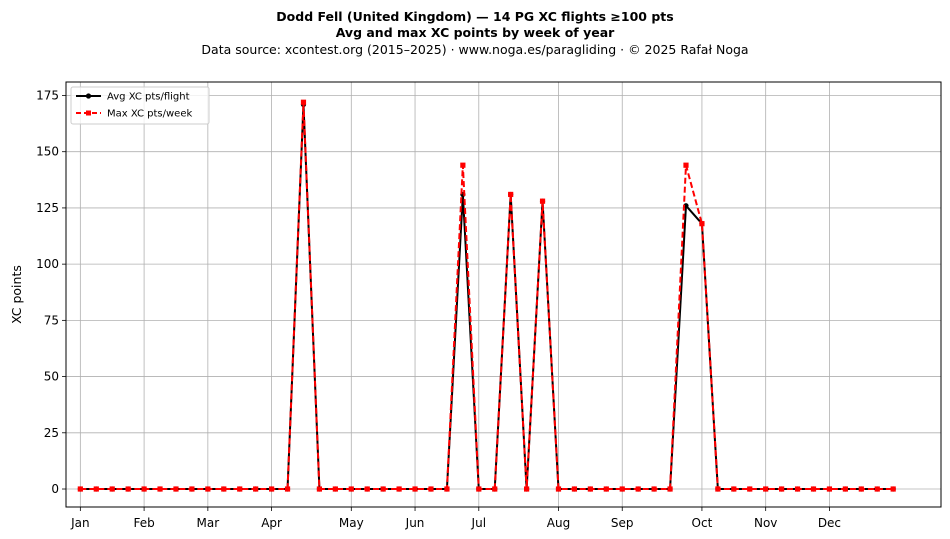 This screenshot has width=950, height=539. Describe the element at coordinates (149, 114) in the screenshot. I see `legend-max-label: Max XC pts/week` at that location.